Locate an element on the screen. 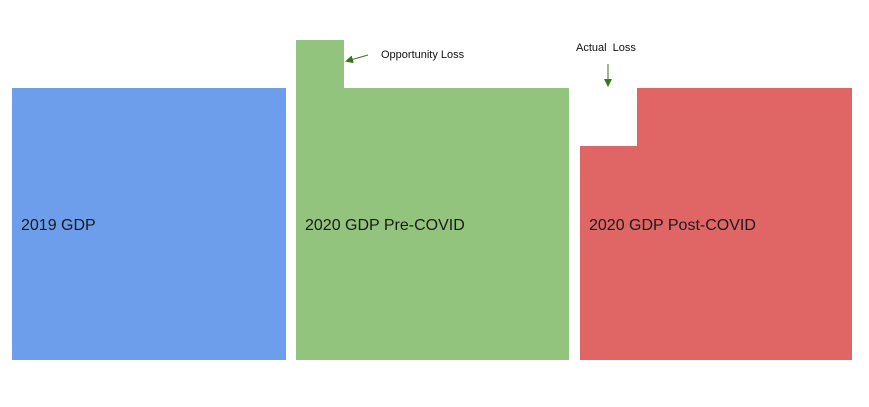 The width and height of the screenshot is (869, 407). gdp-2020-post-covid-label: 2020 GDP Post-COVID is located at coordinates (672, 225).